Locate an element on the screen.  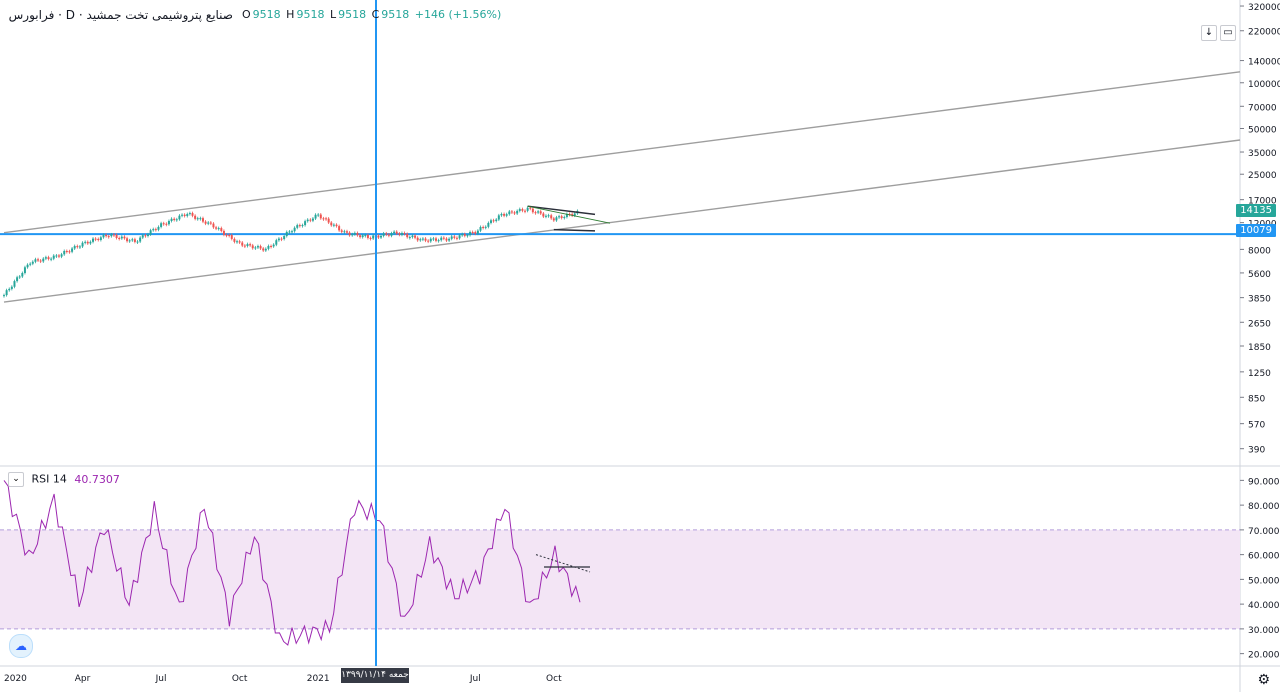
price-tick-label: 390 is located at coordinates (1256, 451).